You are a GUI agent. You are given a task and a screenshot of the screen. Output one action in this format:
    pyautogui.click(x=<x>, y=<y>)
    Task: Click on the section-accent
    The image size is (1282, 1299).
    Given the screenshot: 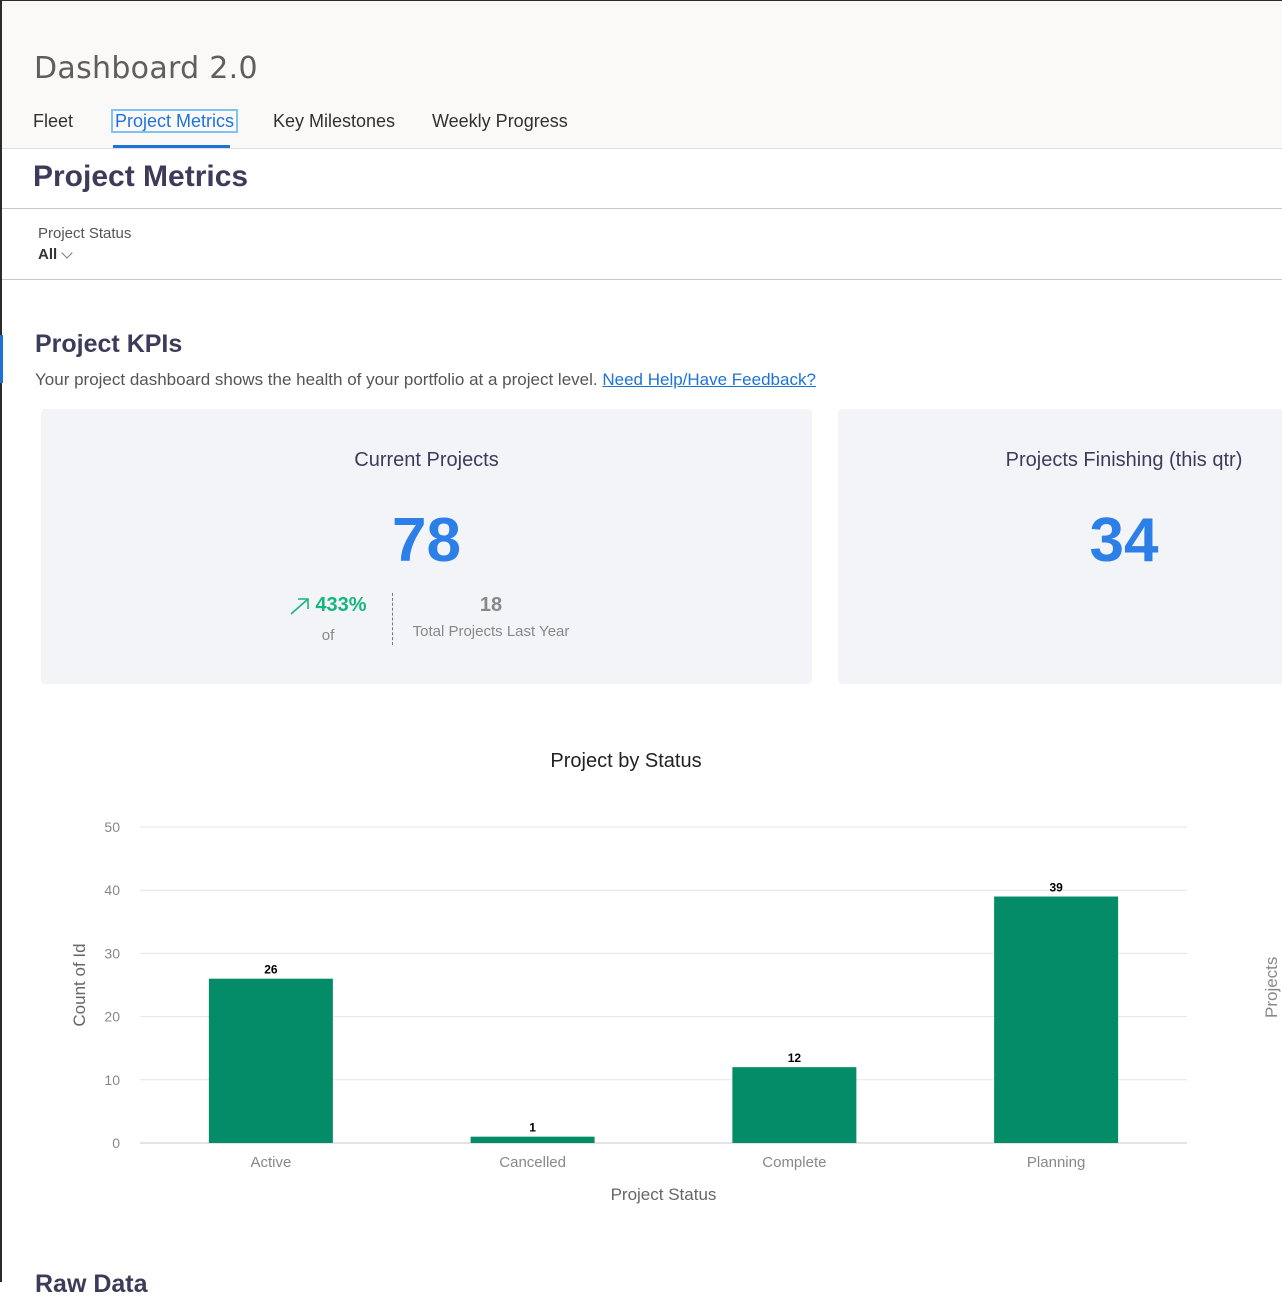 What is the action you would take?
    pyautogui.click(x=1, y=359)
    